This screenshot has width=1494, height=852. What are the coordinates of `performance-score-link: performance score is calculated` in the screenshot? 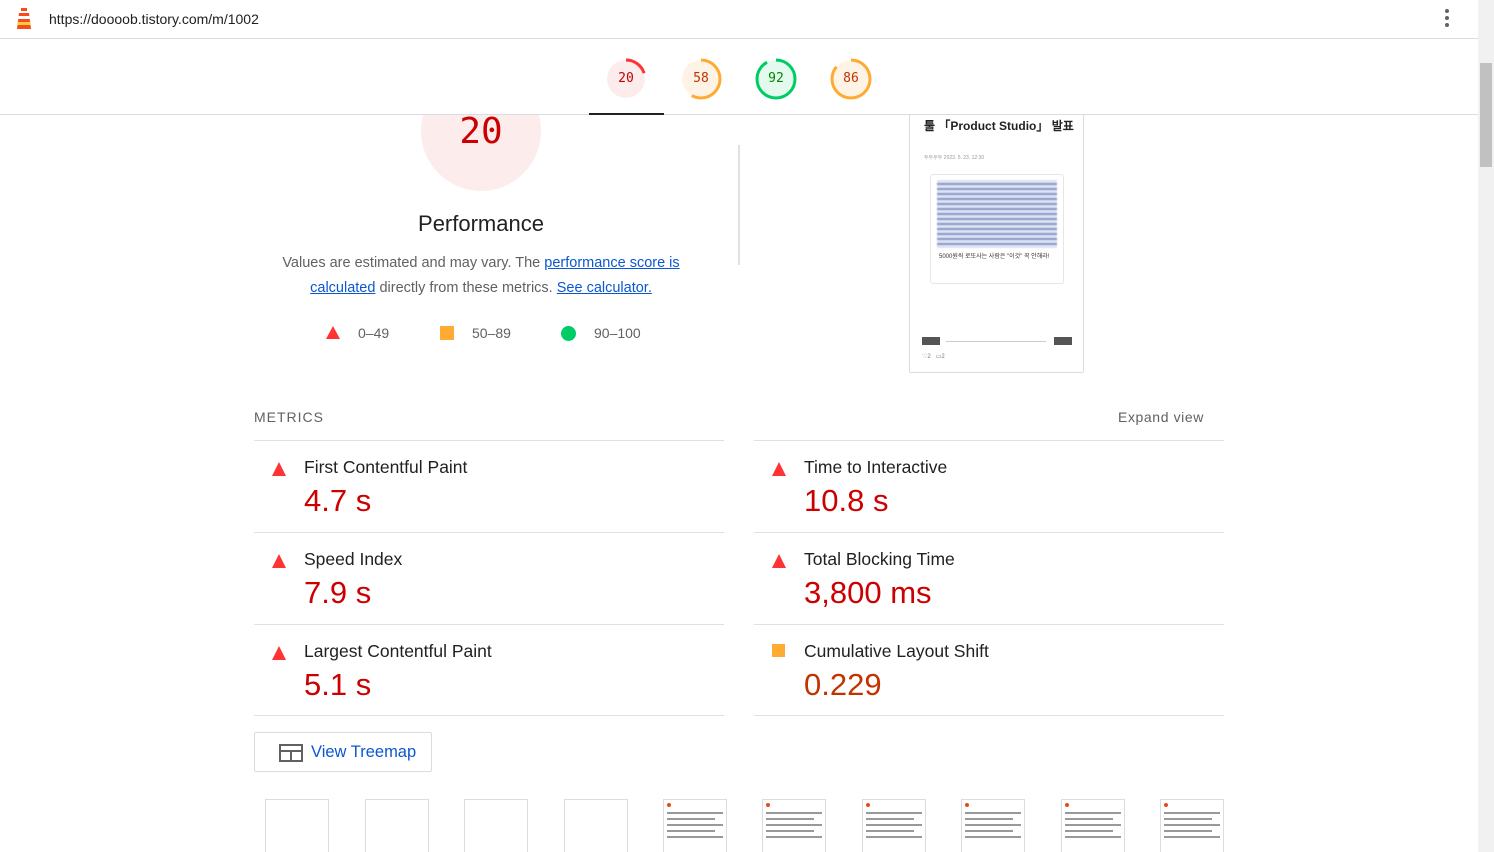 It's located at (495, 275).